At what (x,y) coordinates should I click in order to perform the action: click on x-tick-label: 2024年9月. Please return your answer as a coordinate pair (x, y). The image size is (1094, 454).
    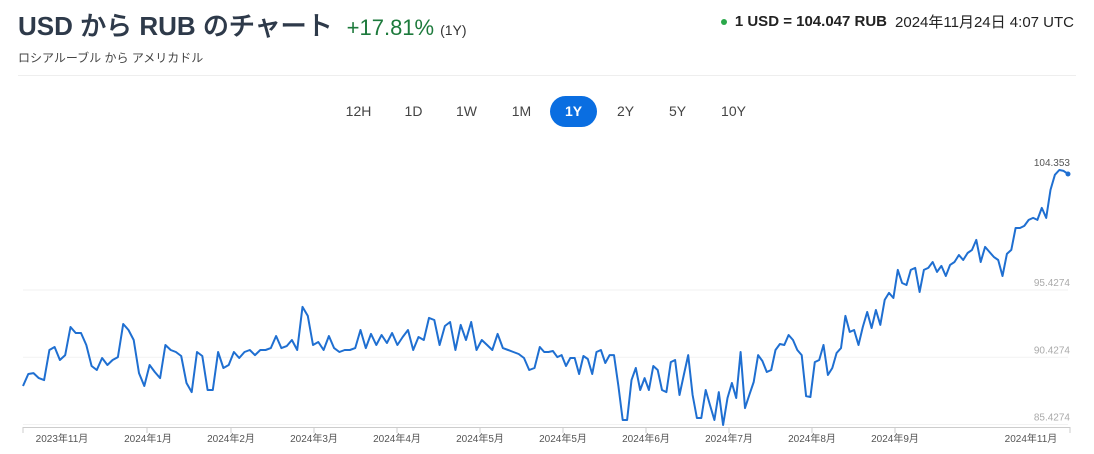
    Looking at the image, I should click on (895, 438).